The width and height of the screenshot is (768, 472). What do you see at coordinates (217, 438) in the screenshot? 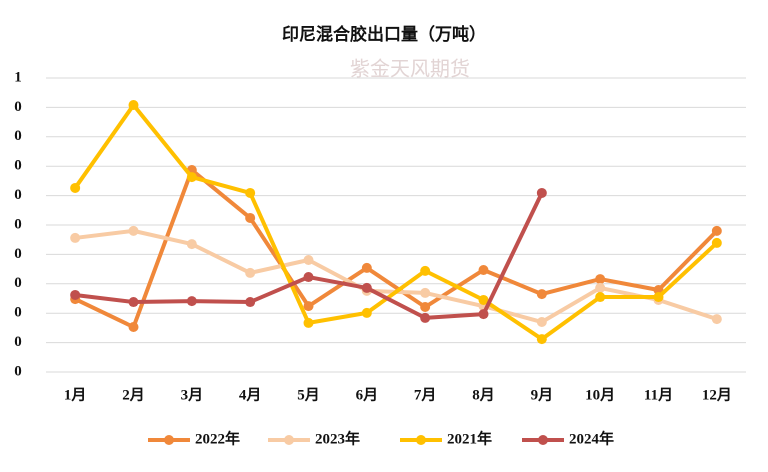
I see `legend-label: 2022年` at bounding box center [217, 438].